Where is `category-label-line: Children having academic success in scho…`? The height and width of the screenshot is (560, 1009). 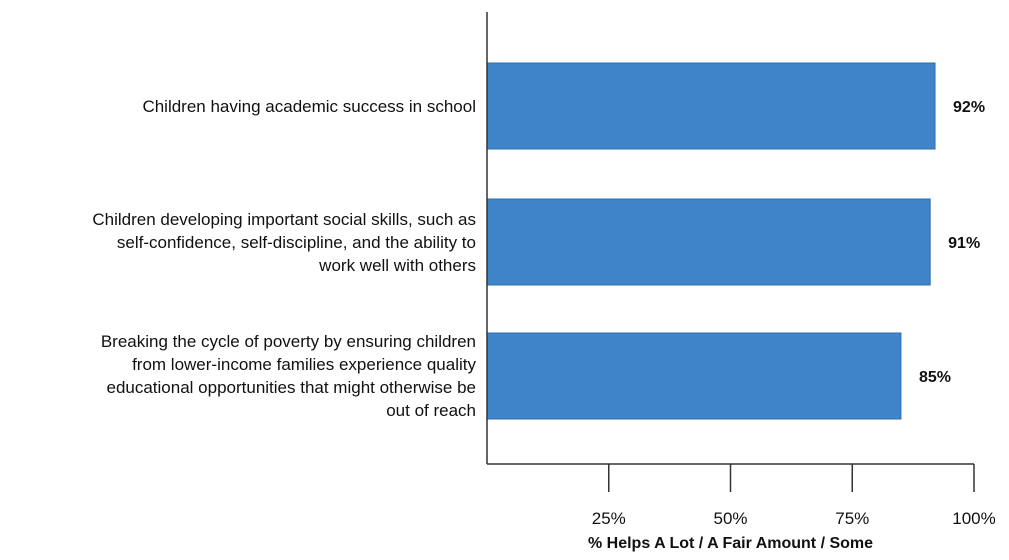 category-label-line: Children having academic success in scho… is located at coordinates (309, 106).